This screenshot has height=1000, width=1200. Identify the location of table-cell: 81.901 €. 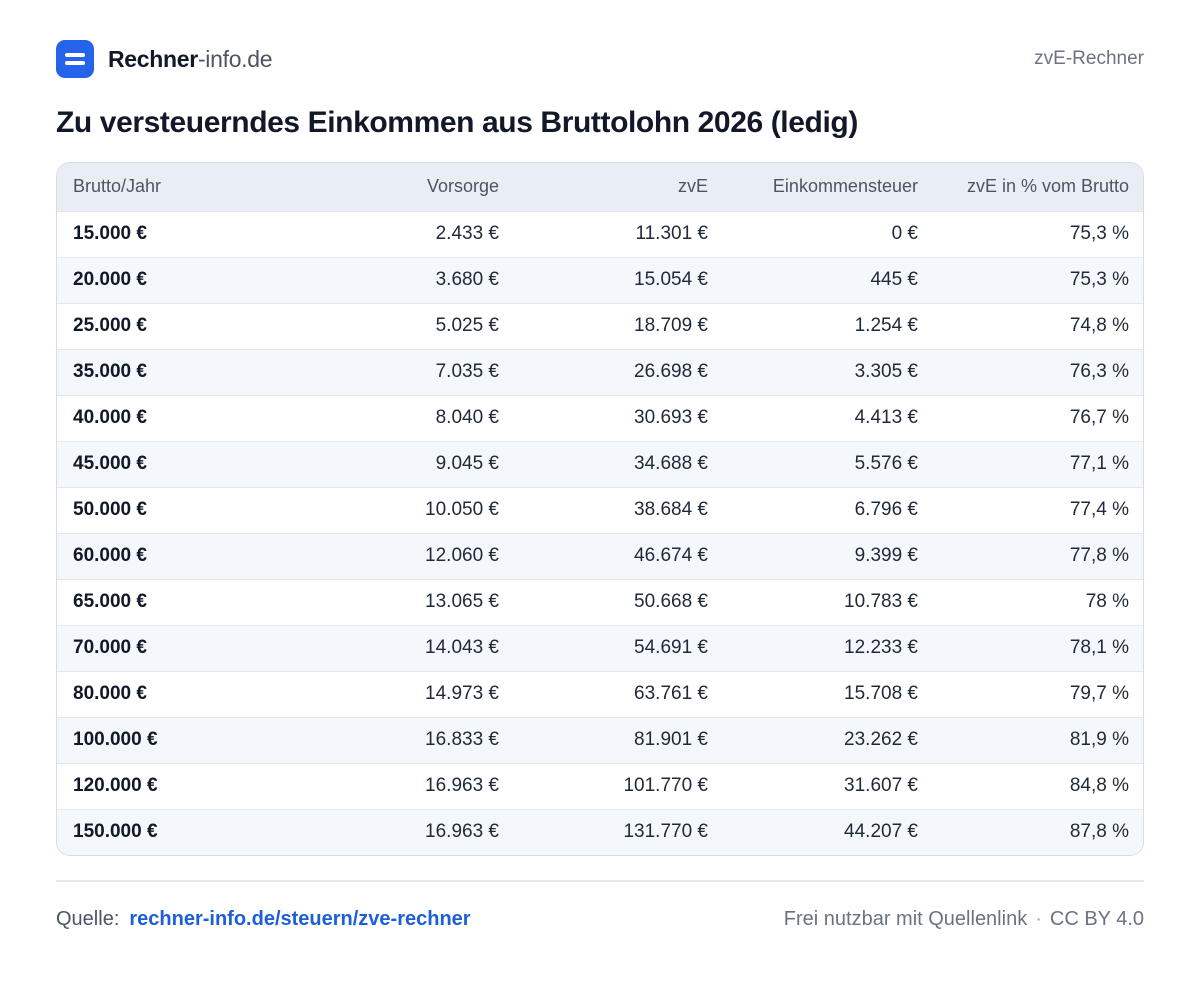
(671, 739).